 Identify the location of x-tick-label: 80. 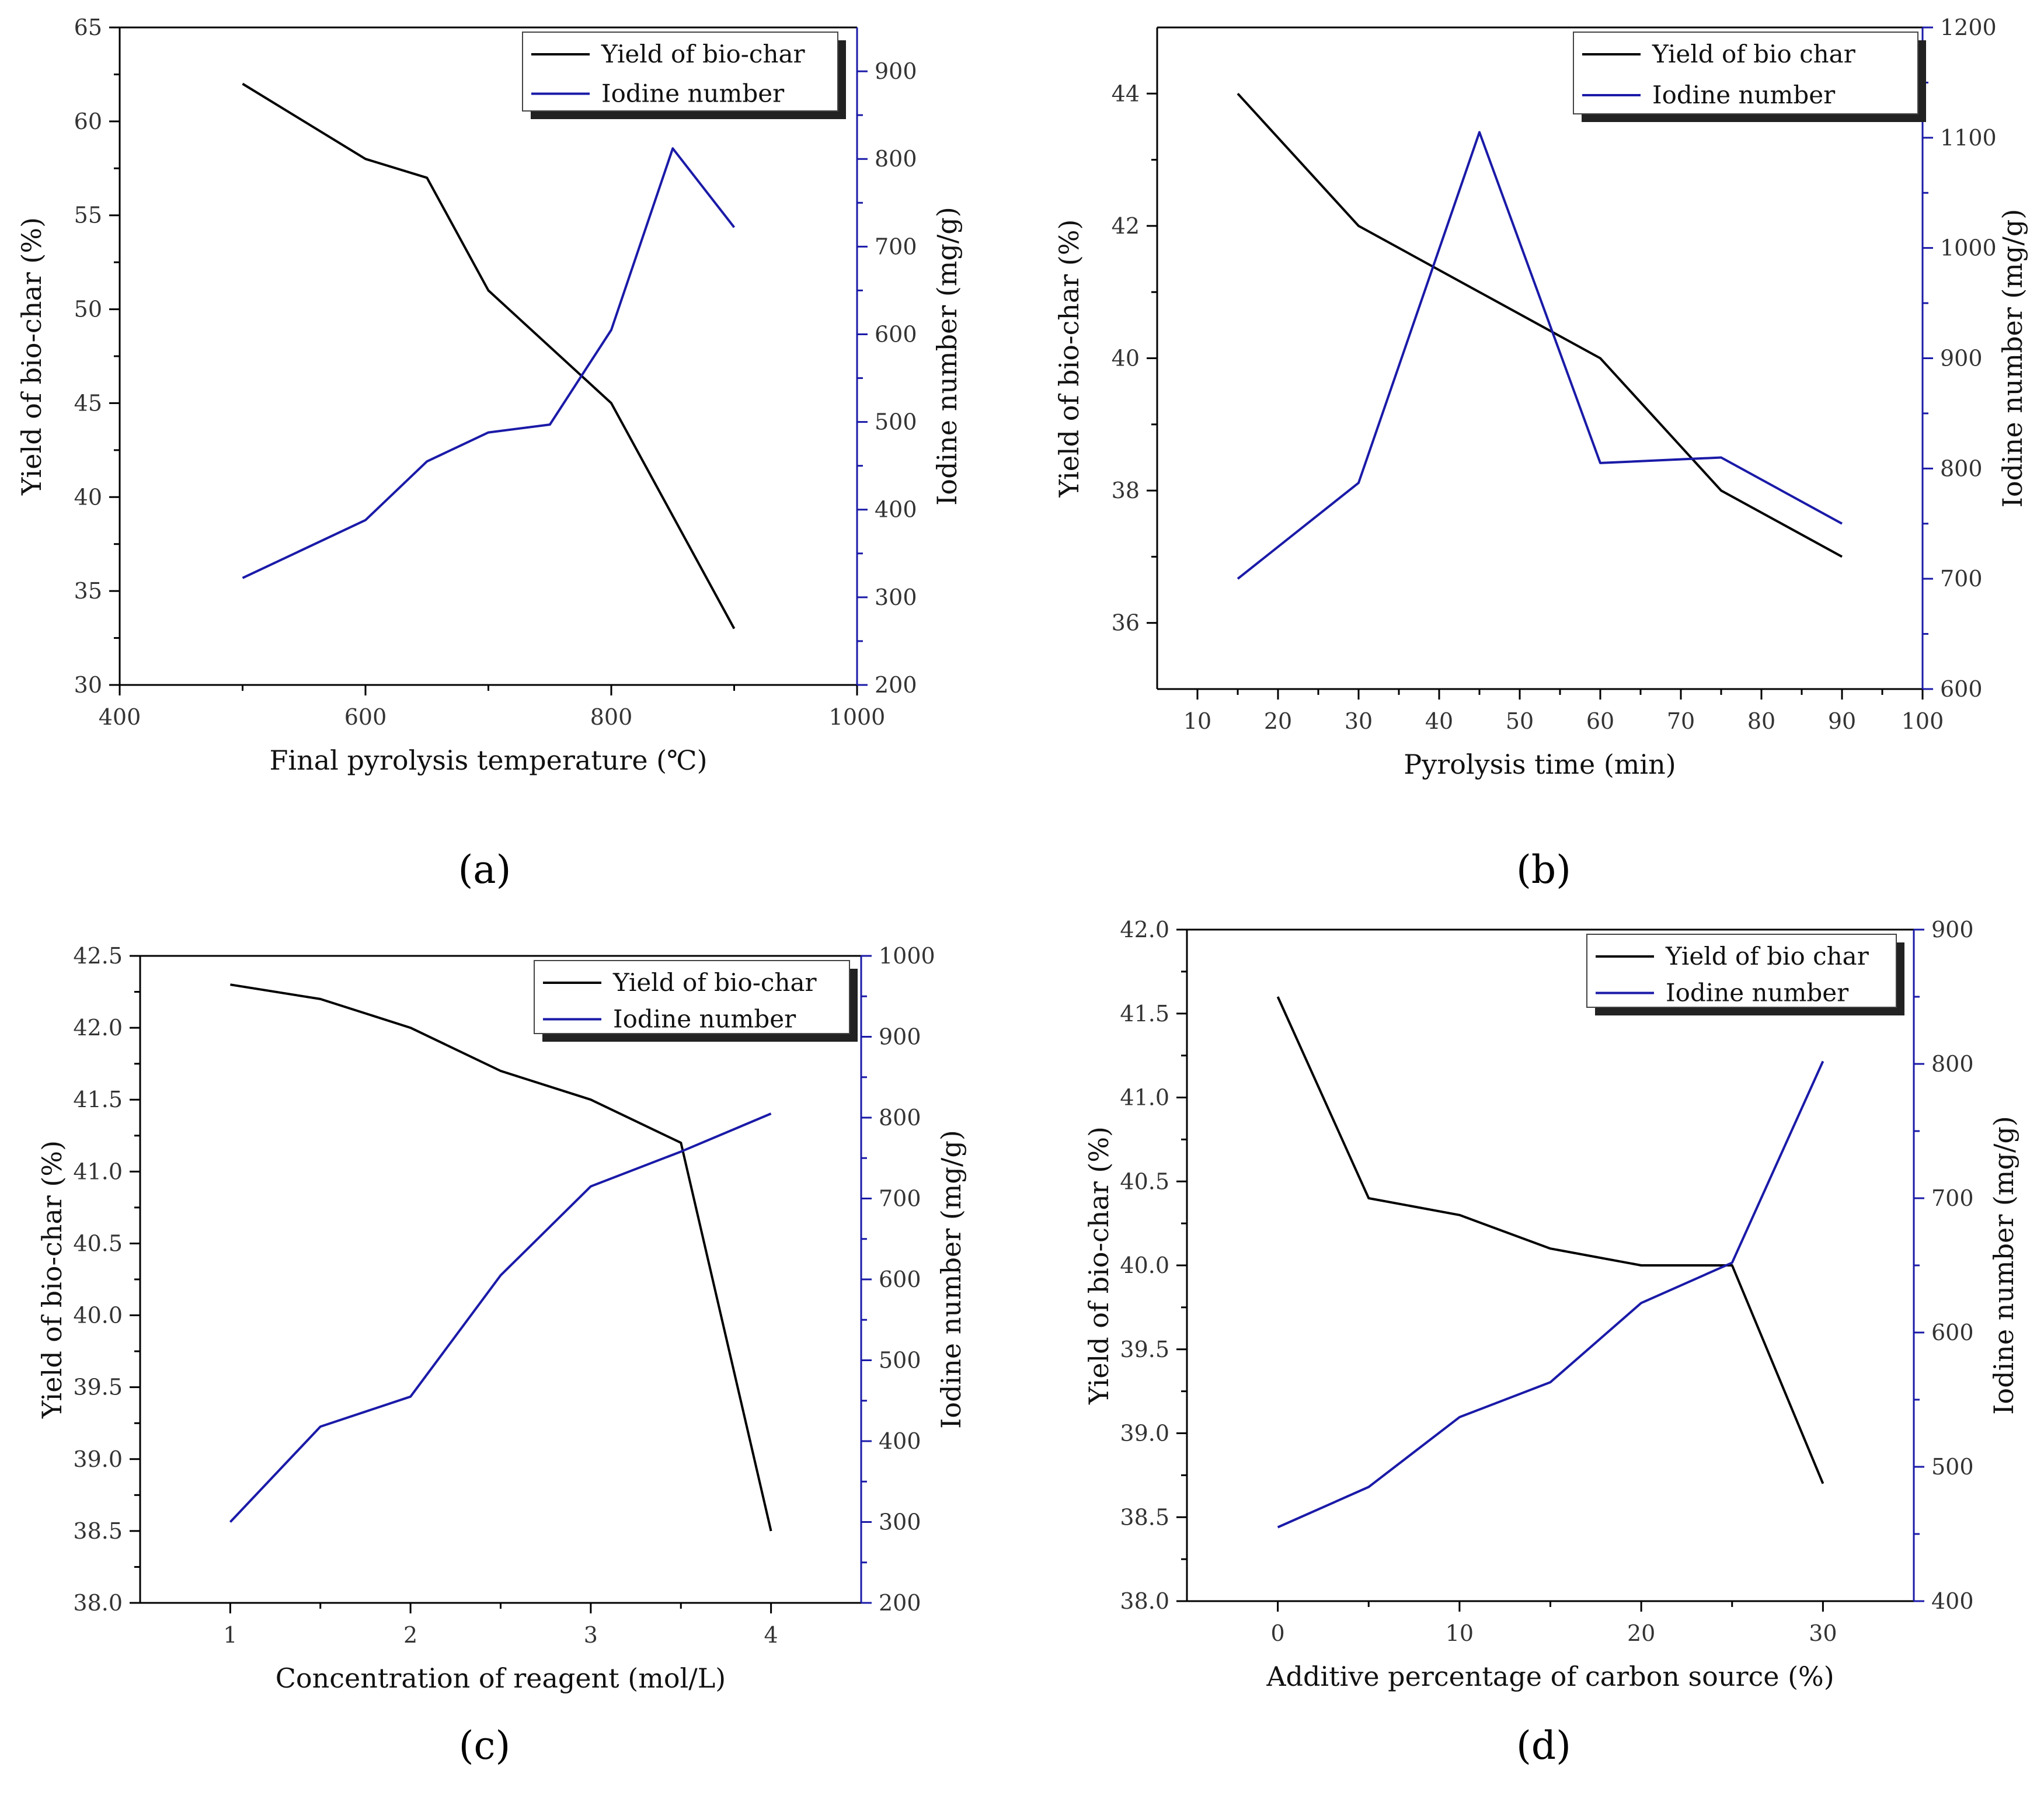
(1761, 721).